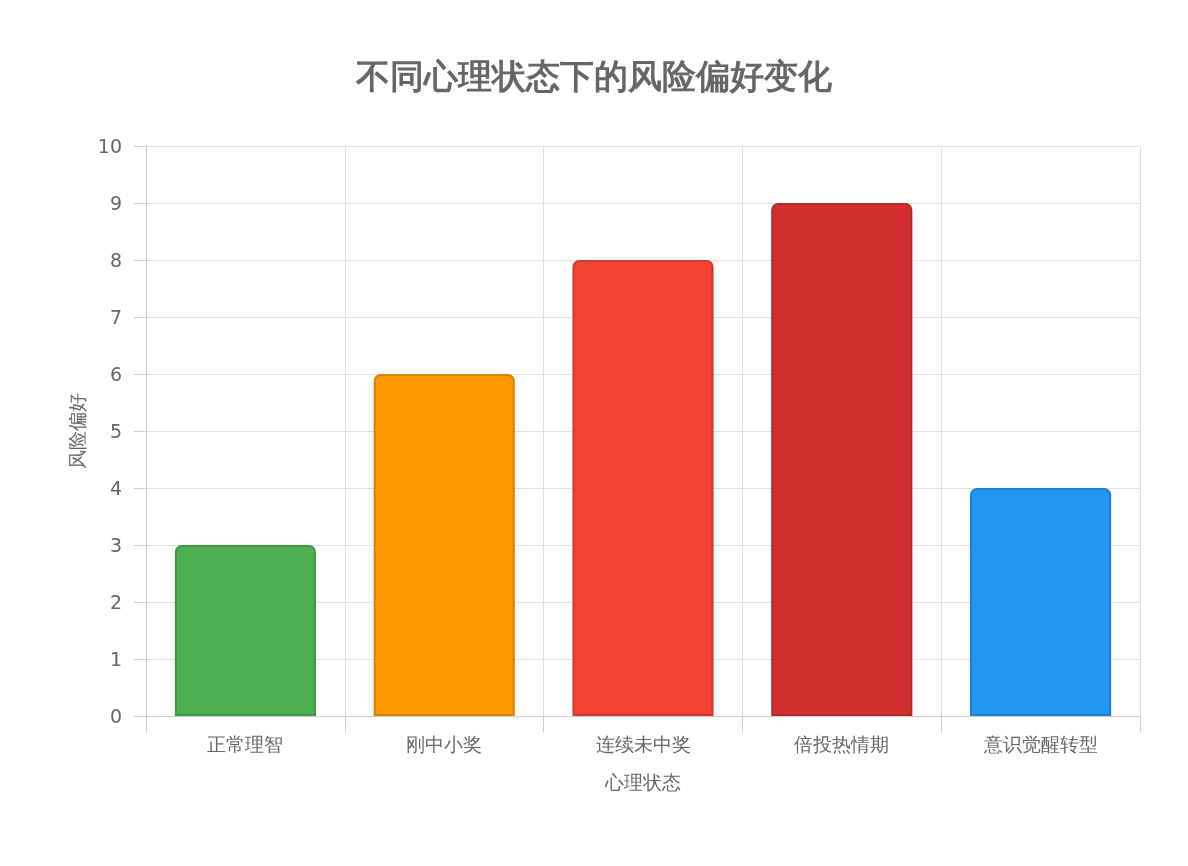 This screenshot has width=1188, height=866. What do you see at coordinates (109, 146) in the screenshot?
I see `y-tick-label: 10` at bounding box center [109, 146].